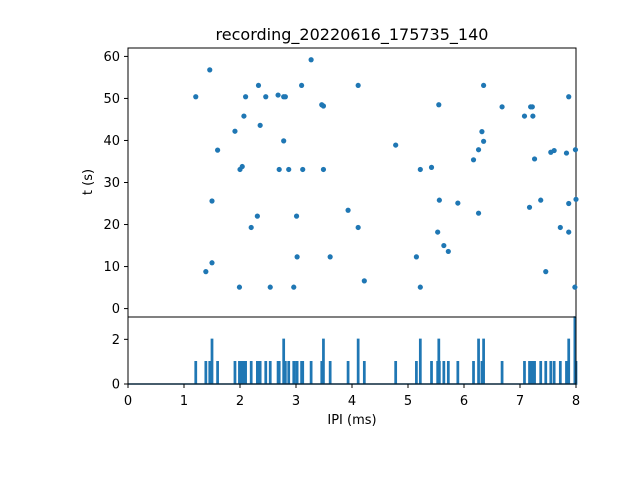 Image resolution: width=640 pixels, height=480 pixels. I want to click on y-tick-label: 30, so click(111, 183).